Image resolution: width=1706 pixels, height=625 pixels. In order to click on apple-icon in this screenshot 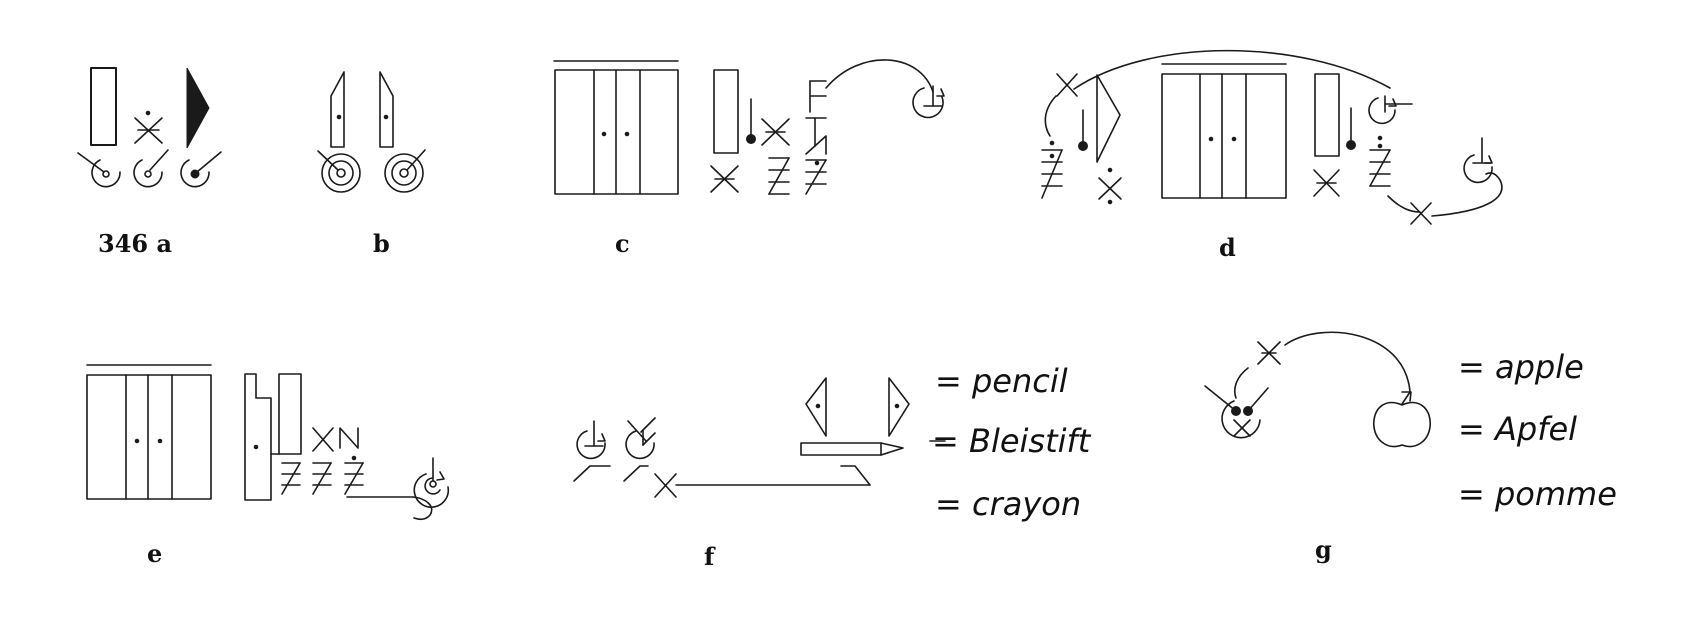, I will do `click(1402, 419)`.